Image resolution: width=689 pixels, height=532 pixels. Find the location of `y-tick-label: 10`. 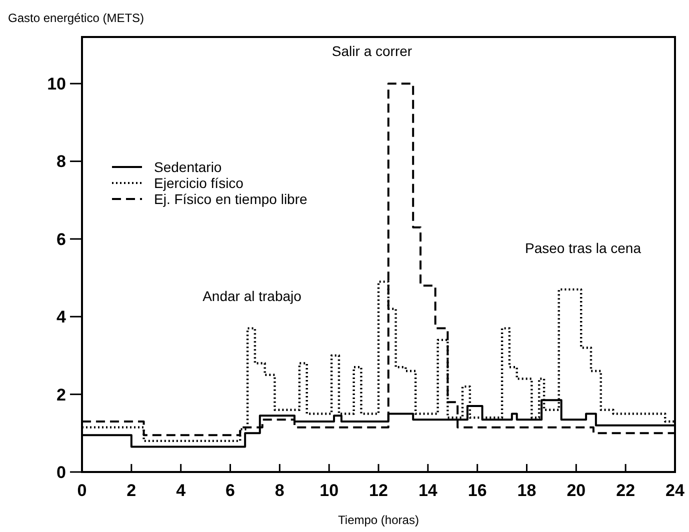

y-tick-label: 10 is located at coordinates (56, 84).